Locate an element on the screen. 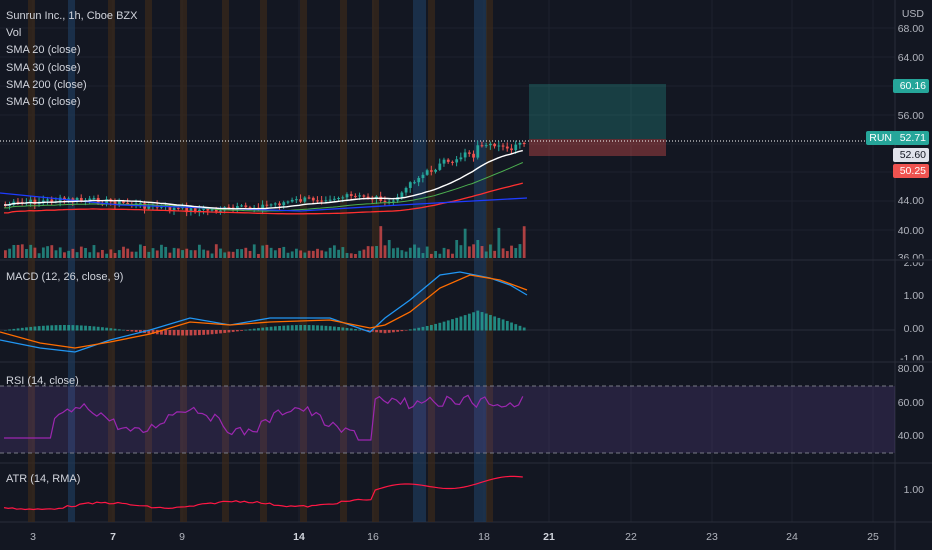 The height and width of the screenshot is (550, 932). rsi-tick: 60.00 is located at coordinates (910, 403).